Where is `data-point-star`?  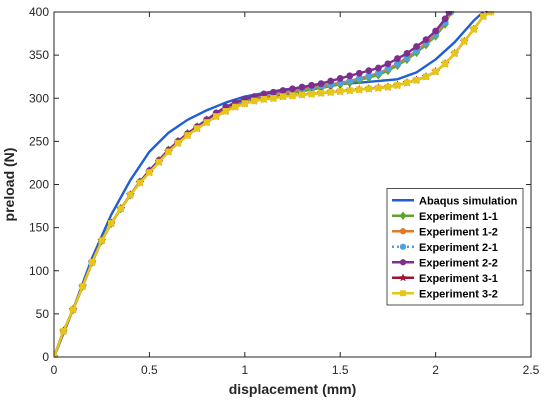
data-point-star is located at coordinates (403, 277).